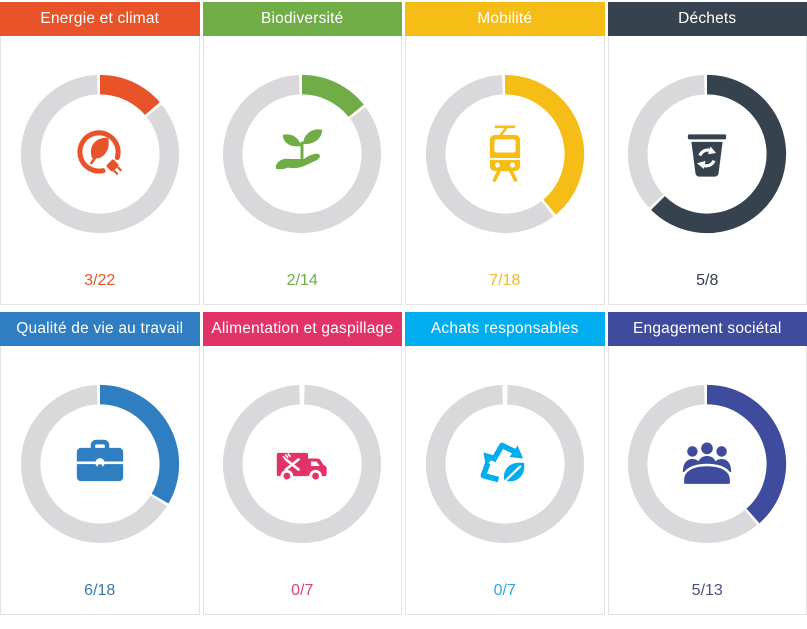  I want to click on tram-icon, so click(504, 153).